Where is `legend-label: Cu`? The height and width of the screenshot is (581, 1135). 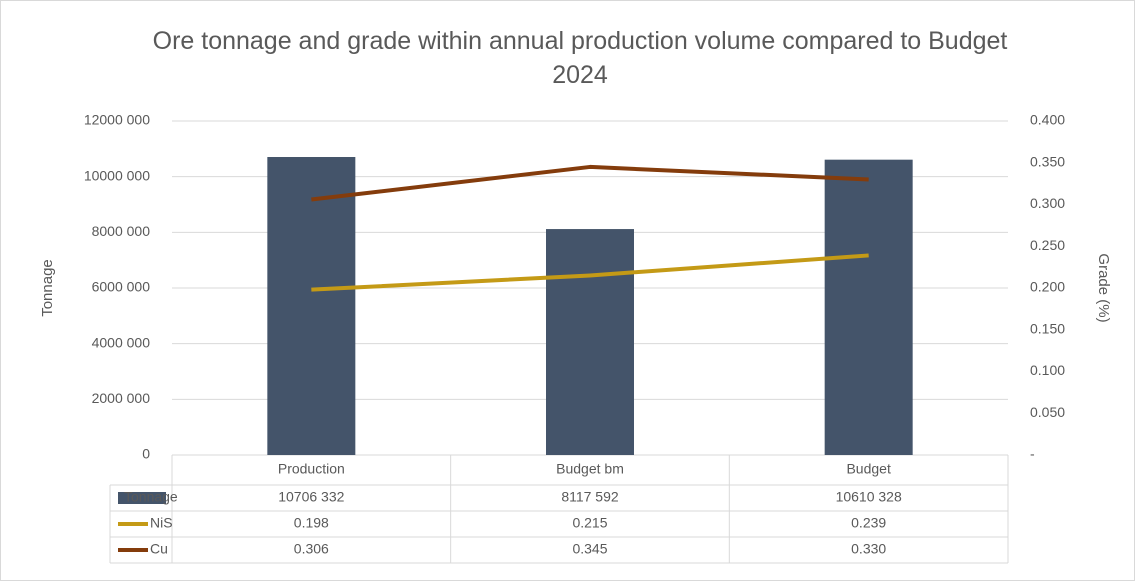 legend-label: Cu is located at coordinates (159, 549).